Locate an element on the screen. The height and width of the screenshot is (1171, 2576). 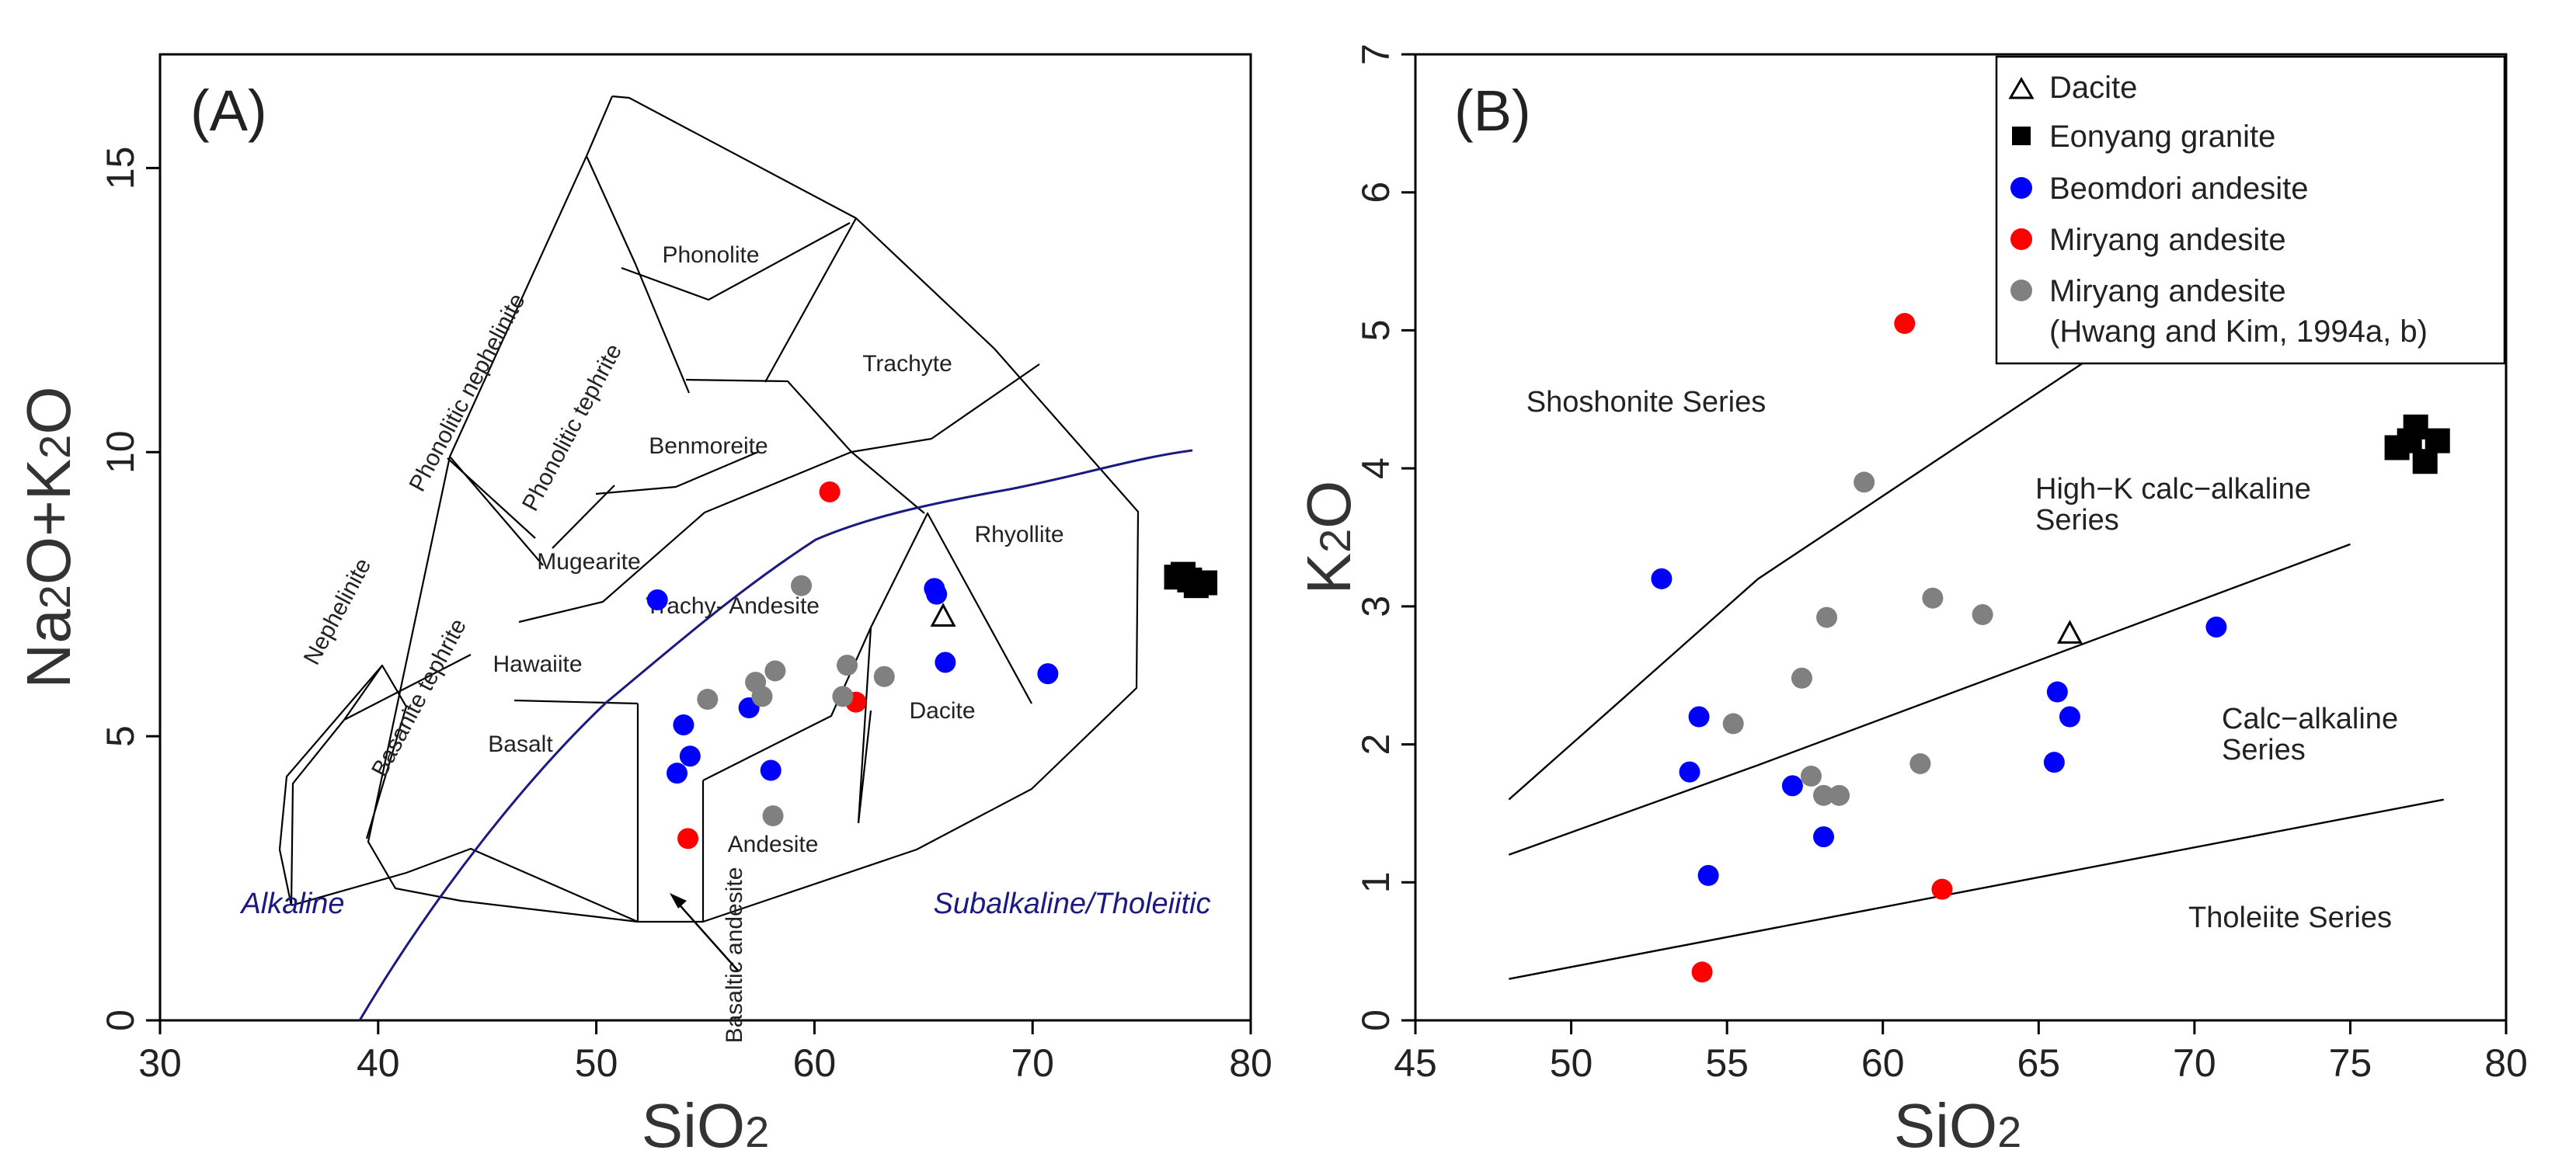
y-tick-label: 4 is located at coordinates (1376, 468).